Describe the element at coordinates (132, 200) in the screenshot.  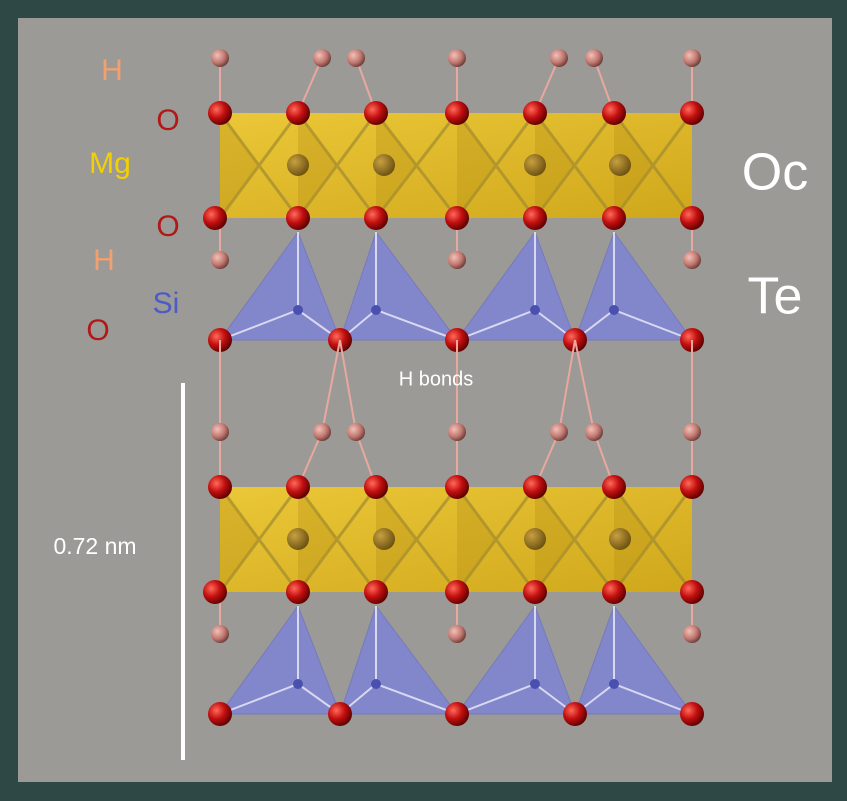
I see `atom-labels: H O Mg O H Si O` at that location.